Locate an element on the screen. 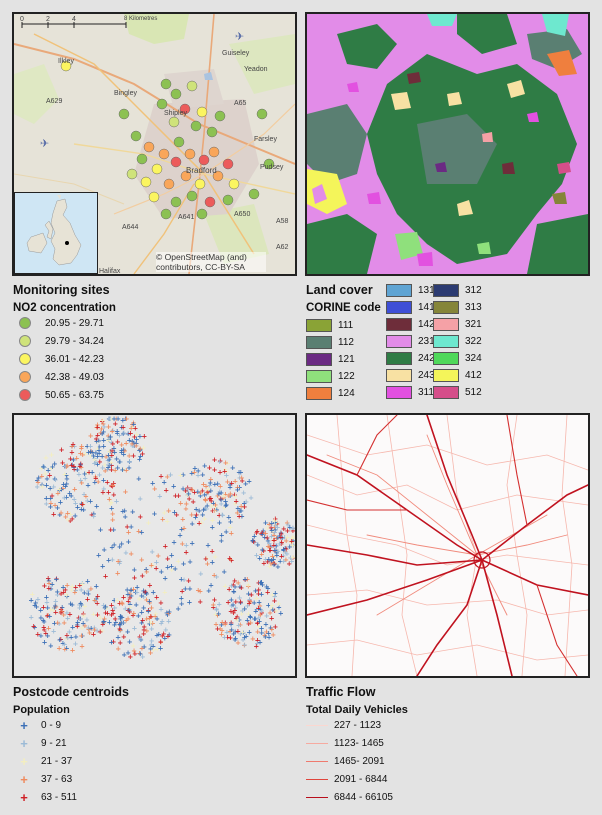 This screenshot has height=815, width=602. legend-swatch-rect is located at coordinates (319, 359).